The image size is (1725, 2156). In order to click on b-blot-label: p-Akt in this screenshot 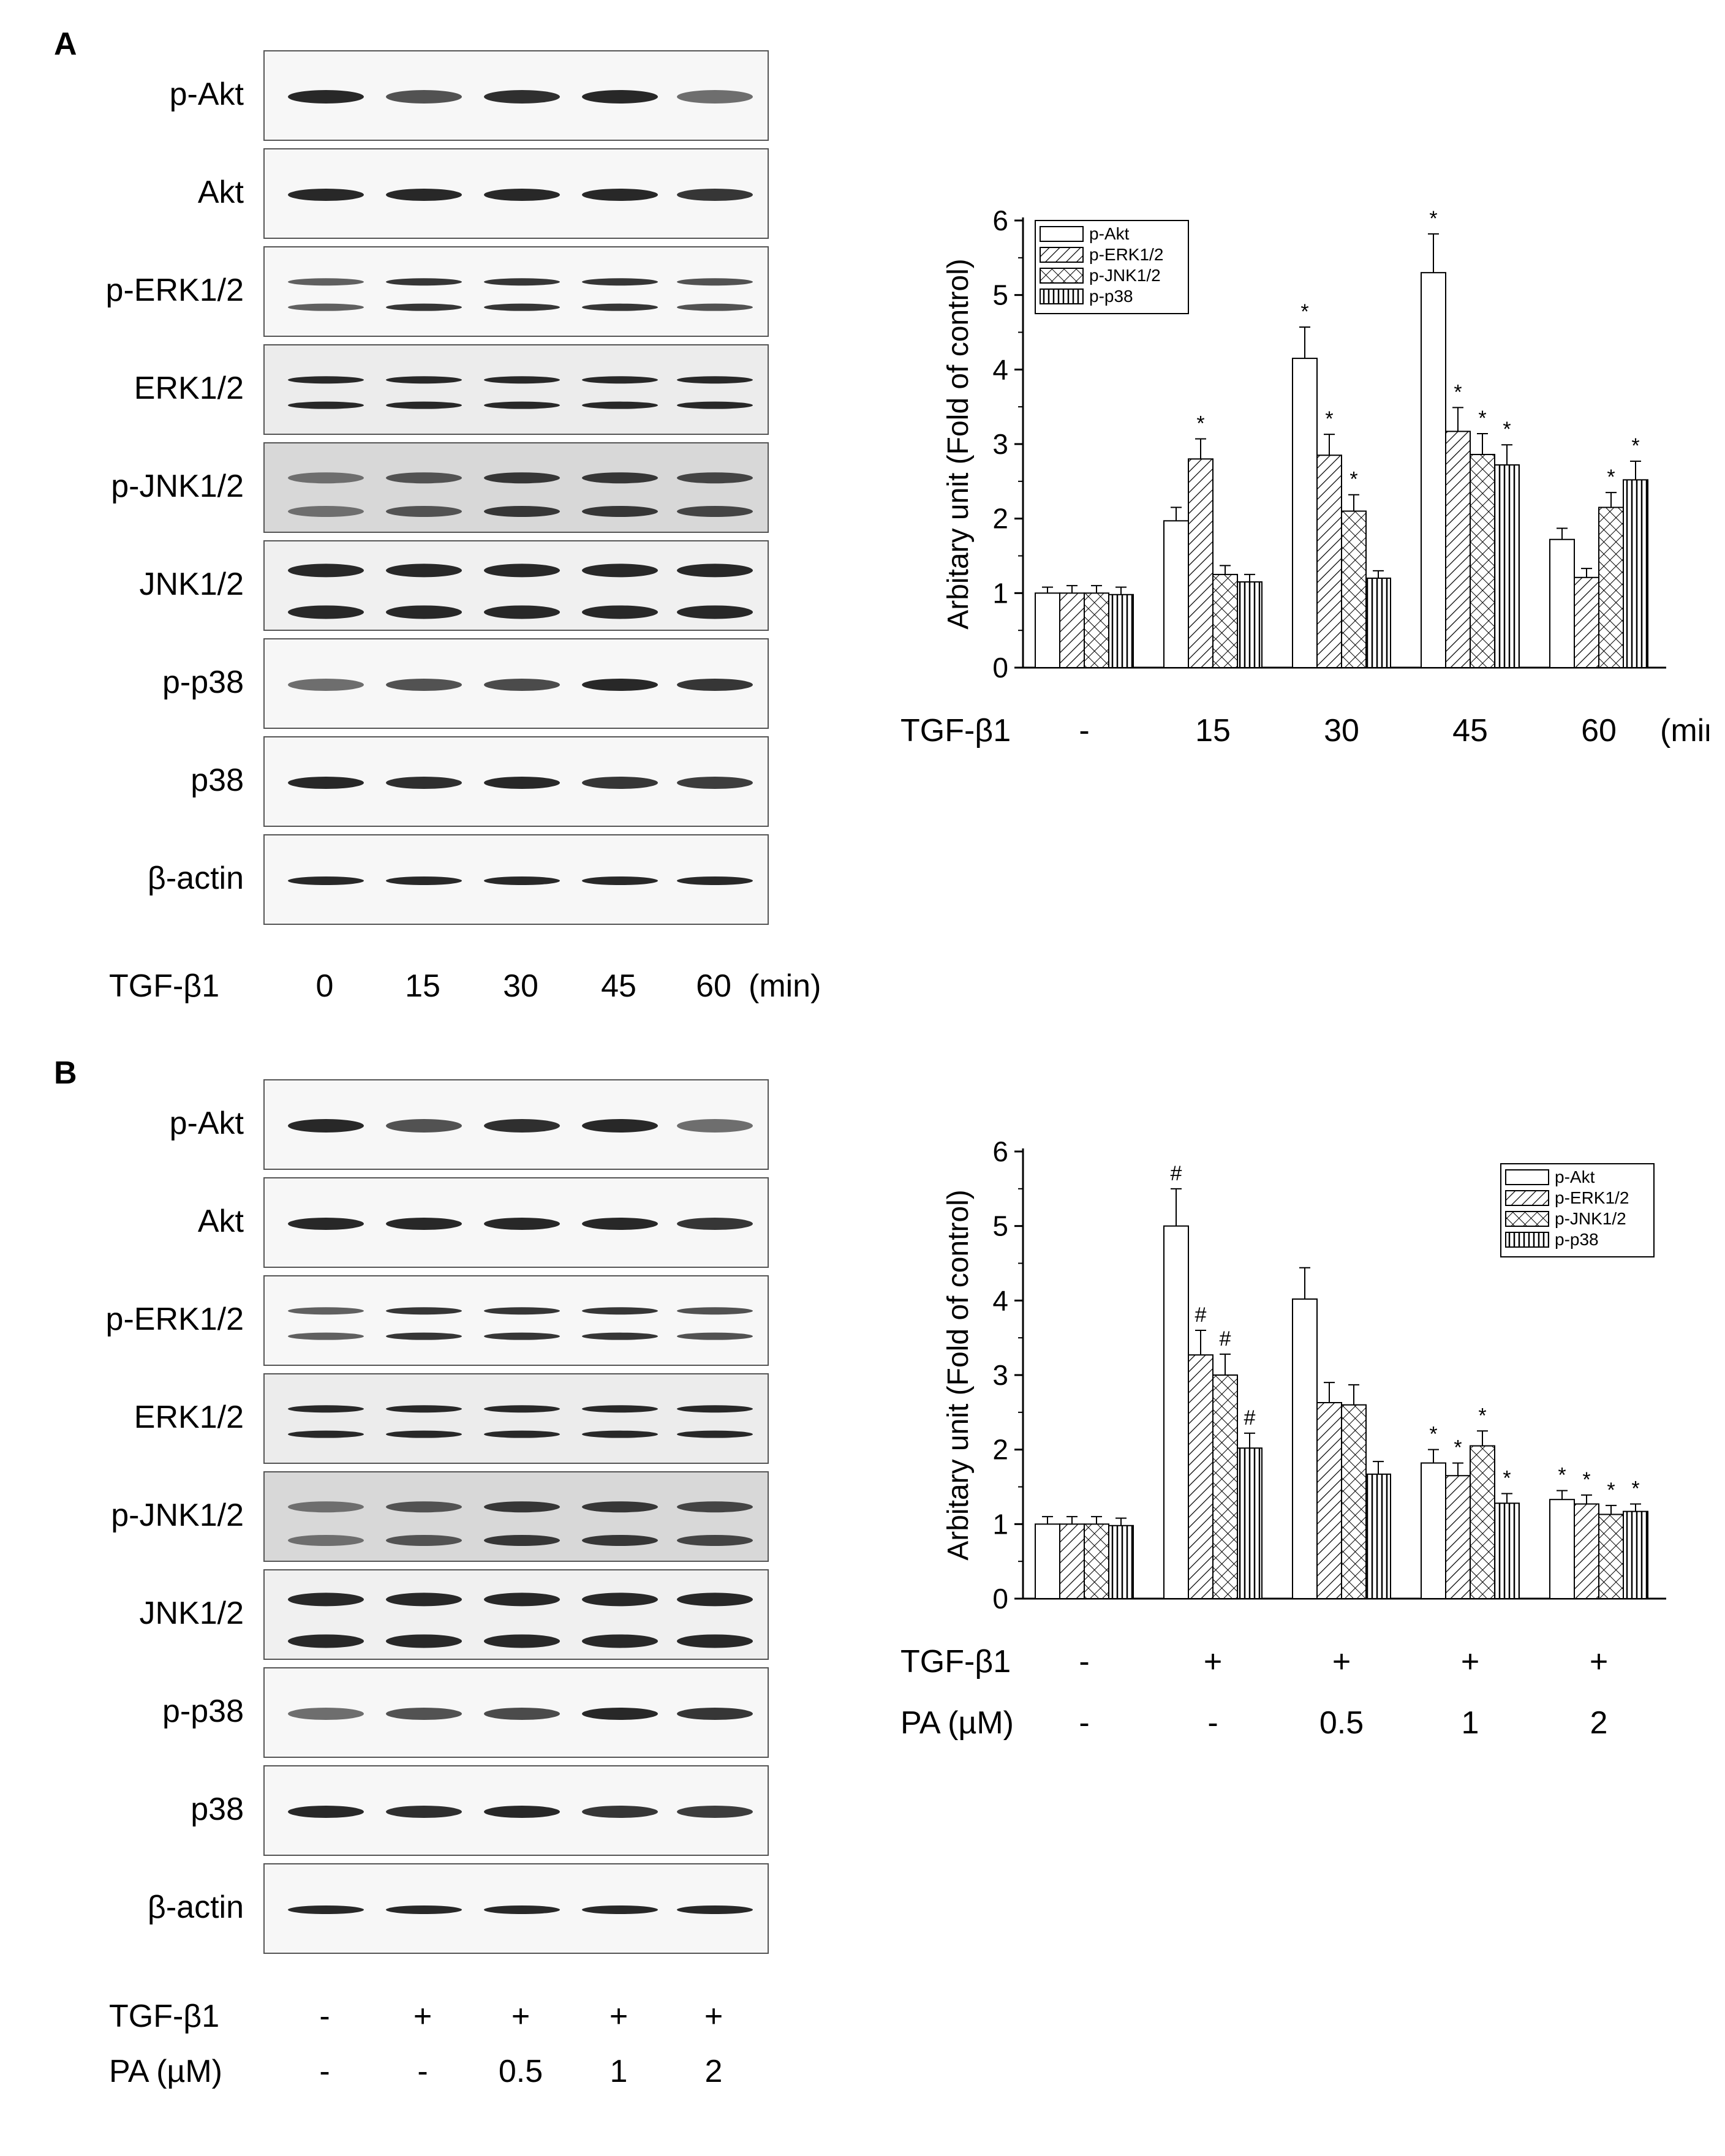, I will do `click(206, 1123)`.